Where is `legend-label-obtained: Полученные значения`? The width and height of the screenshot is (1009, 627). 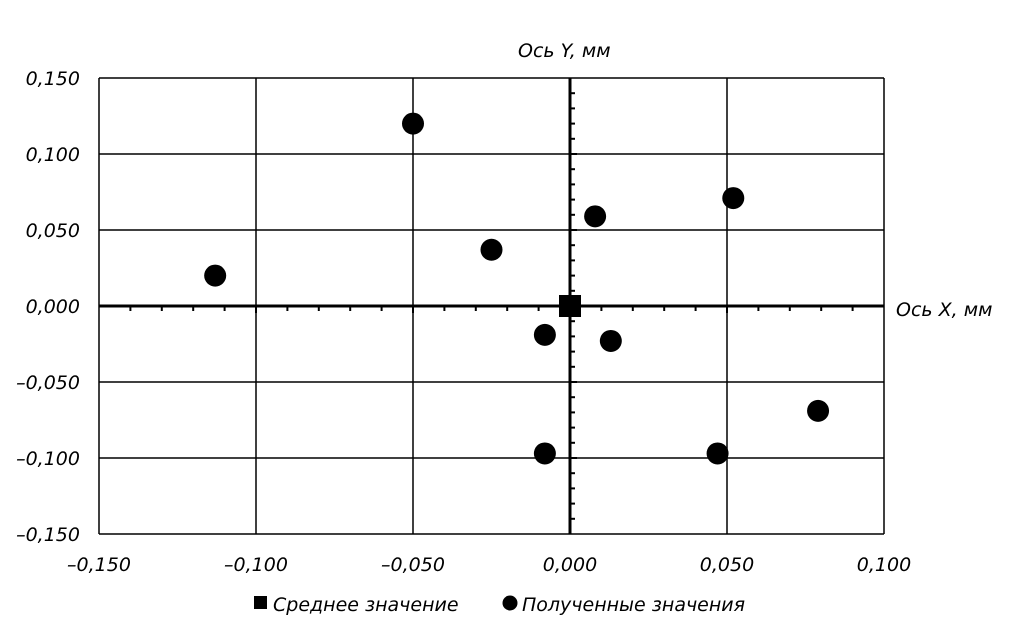 legend-label-obtained: Полученные значения is located at coordinates (633, 605).